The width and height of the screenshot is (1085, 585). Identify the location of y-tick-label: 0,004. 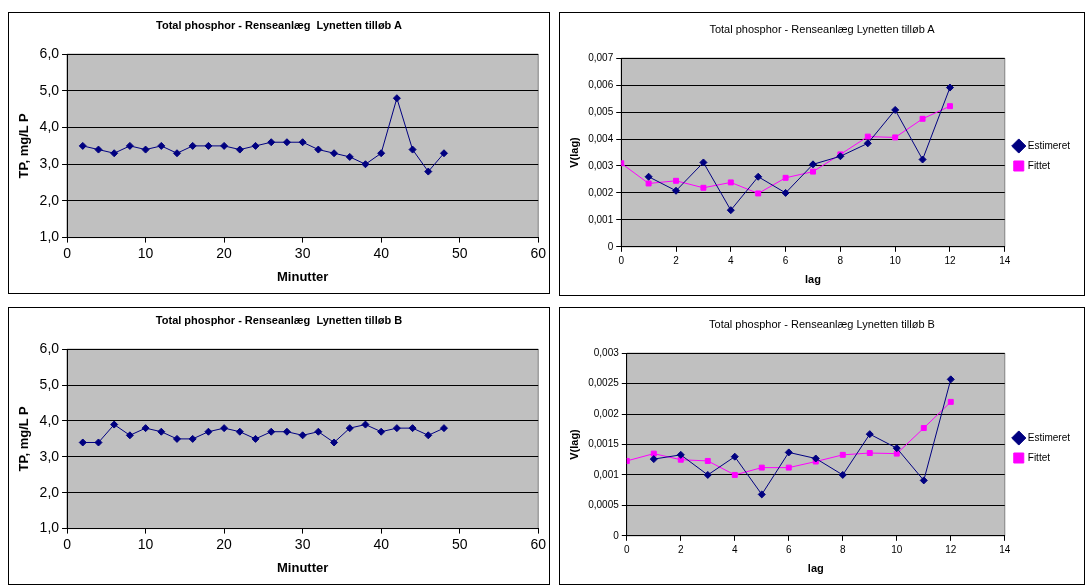
(601, 138).